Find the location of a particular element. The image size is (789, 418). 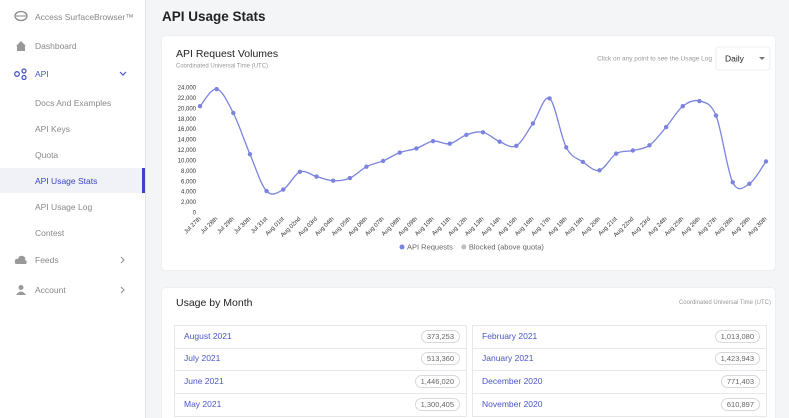

page-title: API Usage Stats is located at coordinates (214, 16).